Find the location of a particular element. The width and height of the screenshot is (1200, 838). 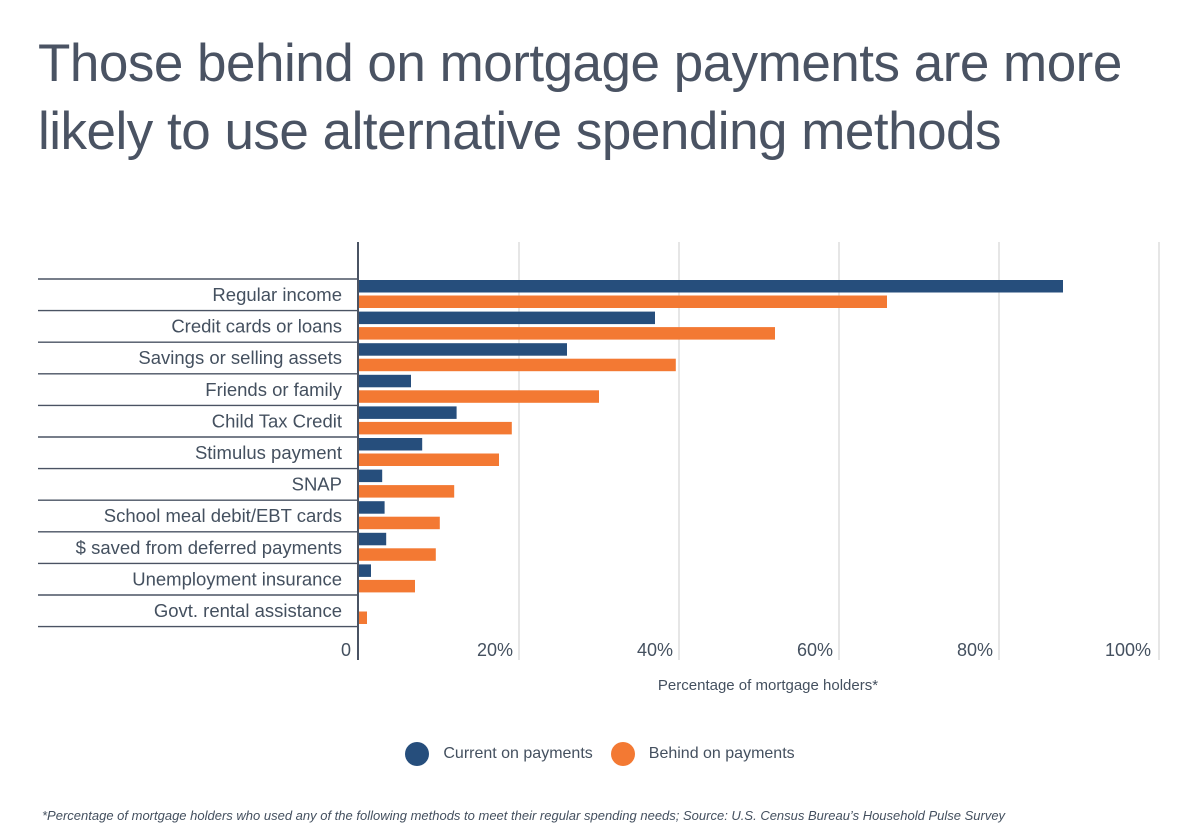

legend-item-current: Current on payments is located at coordinates (499, 754).